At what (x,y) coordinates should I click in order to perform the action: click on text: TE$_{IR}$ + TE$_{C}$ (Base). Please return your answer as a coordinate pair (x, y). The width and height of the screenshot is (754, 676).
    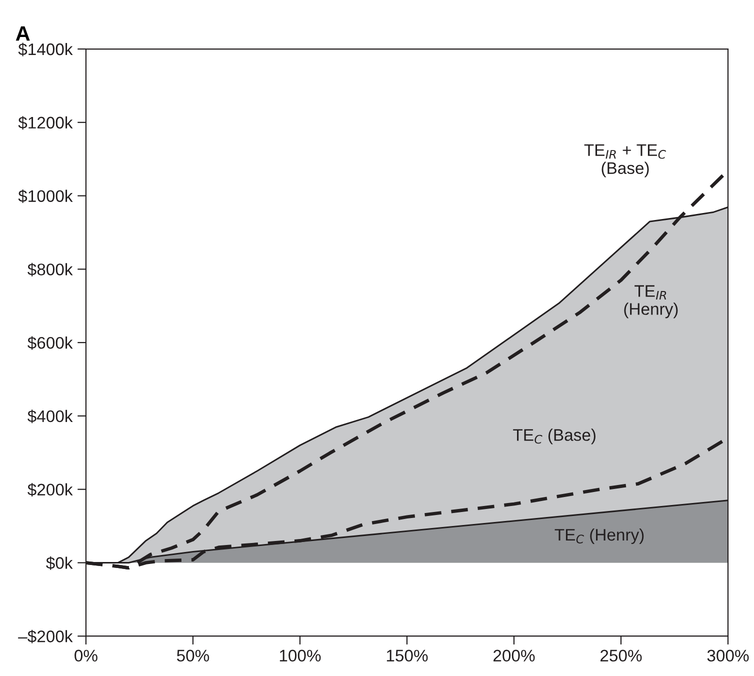
    Looking at the image, I should click on (625, 161).